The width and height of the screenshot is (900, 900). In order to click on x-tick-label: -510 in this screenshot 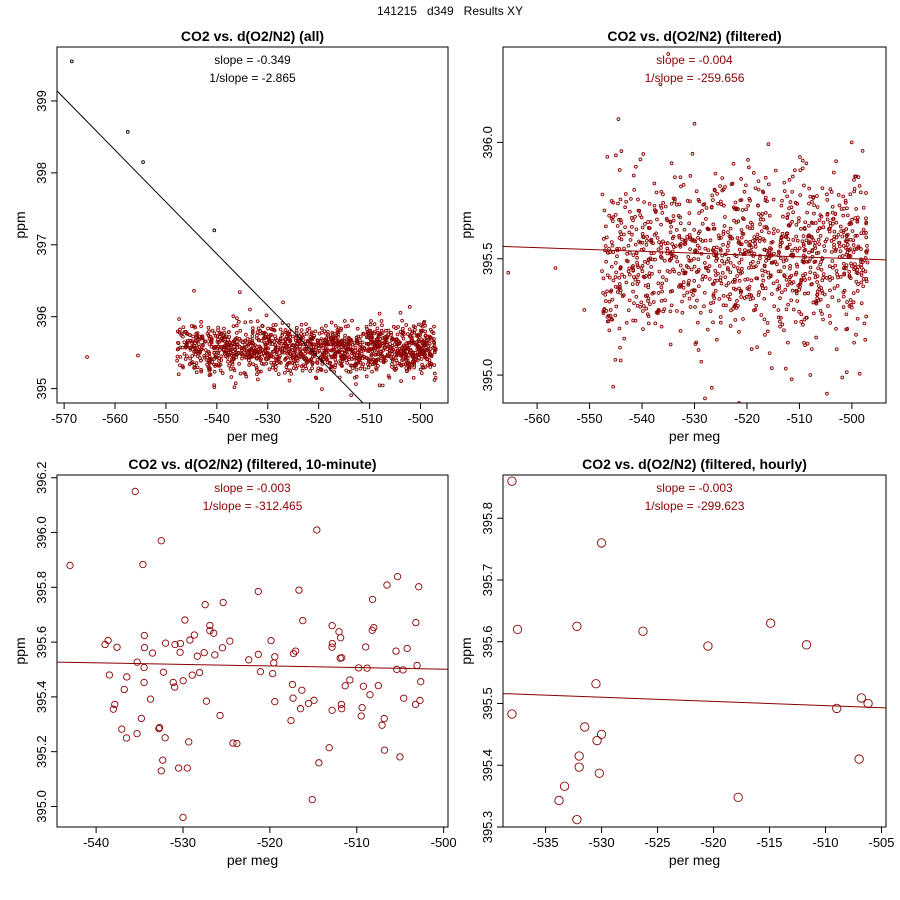, I will do `click(826, 842)`.